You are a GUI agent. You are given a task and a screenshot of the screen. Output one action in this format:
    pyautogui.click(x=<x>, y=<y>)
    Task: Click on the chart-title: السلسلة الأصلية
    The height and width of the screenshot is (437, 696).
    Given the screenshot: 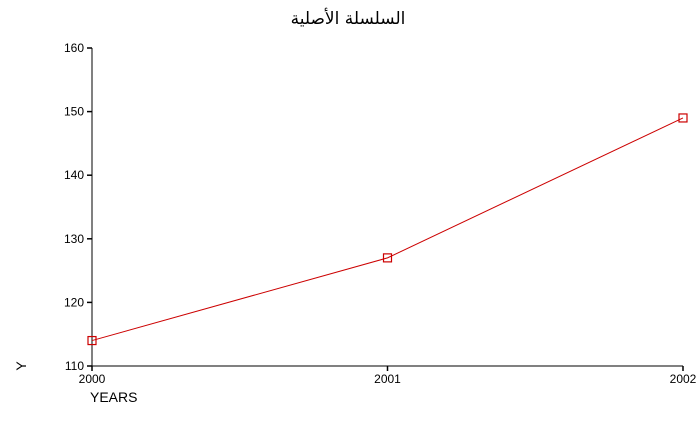 What is the action you would take?
    pyautogui.click(x=348, y=18)
    